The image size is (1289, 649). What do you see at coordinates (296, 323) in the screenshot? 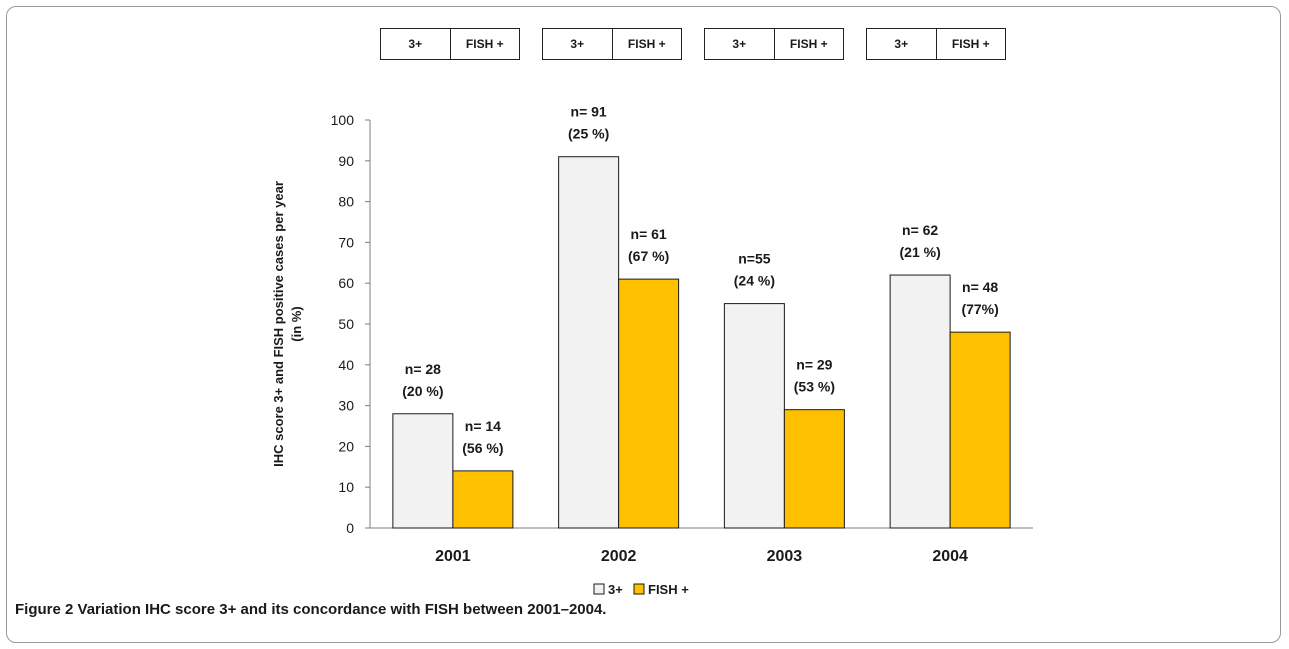
I see `y-axis-label: (in %)` at bounding box center [296, 323].